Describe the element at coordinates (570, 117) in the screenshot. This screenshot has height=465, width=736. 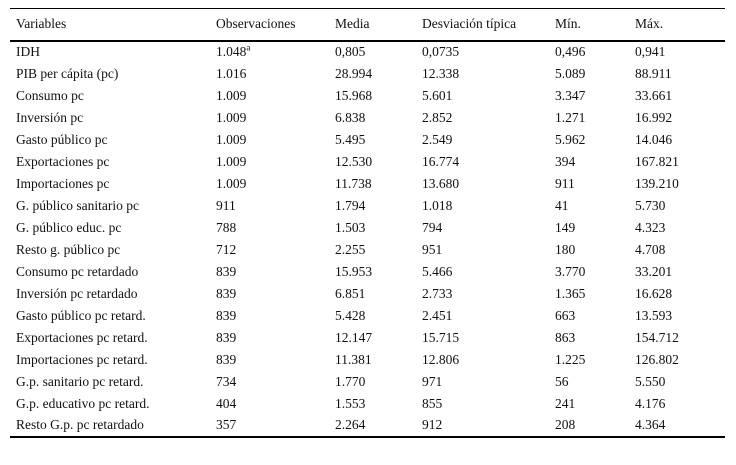
I see `cell-min: 1.271` at that location.